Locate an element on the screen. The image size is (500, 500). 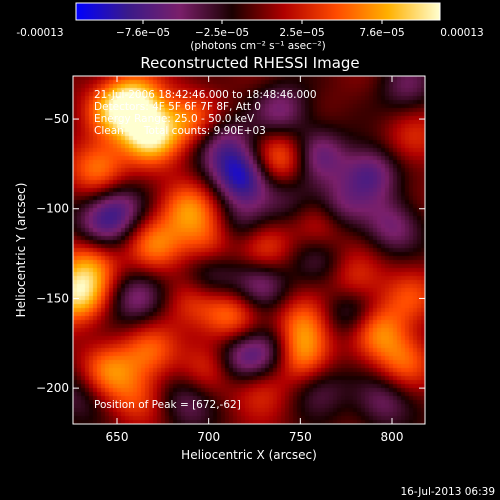
colorbar-tick-label: 0.00013 is located at coordinates (461, 33).